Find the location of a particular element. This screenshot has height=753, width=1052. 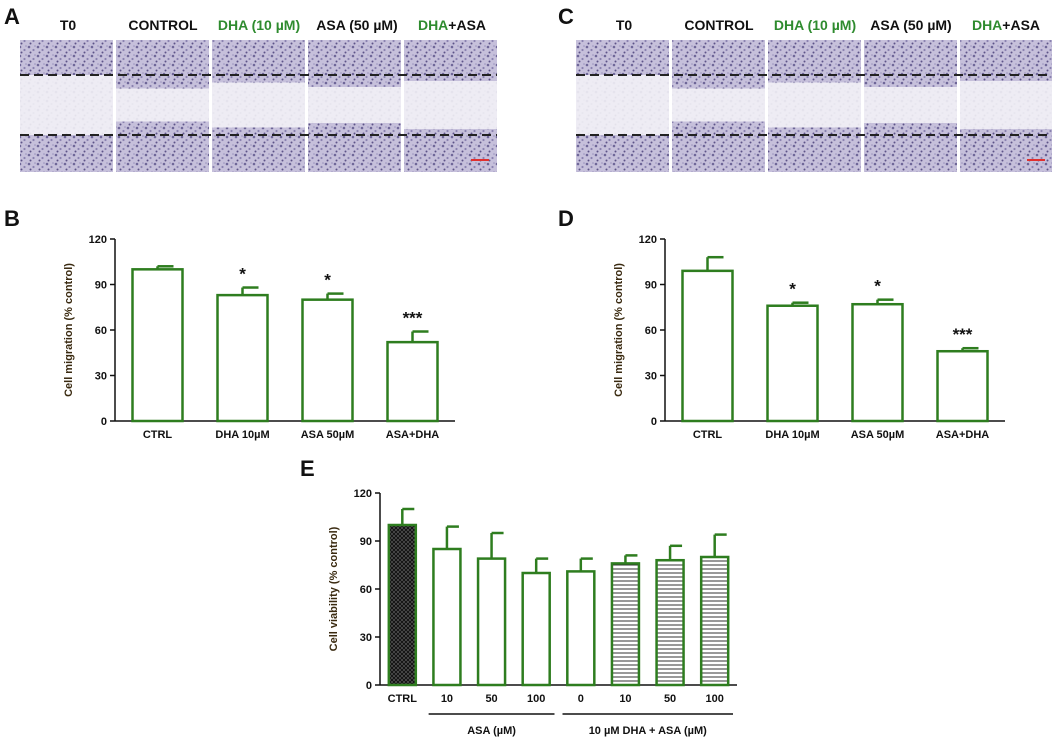

group-label: ASA (µM) is located at coordinates (491, 731).